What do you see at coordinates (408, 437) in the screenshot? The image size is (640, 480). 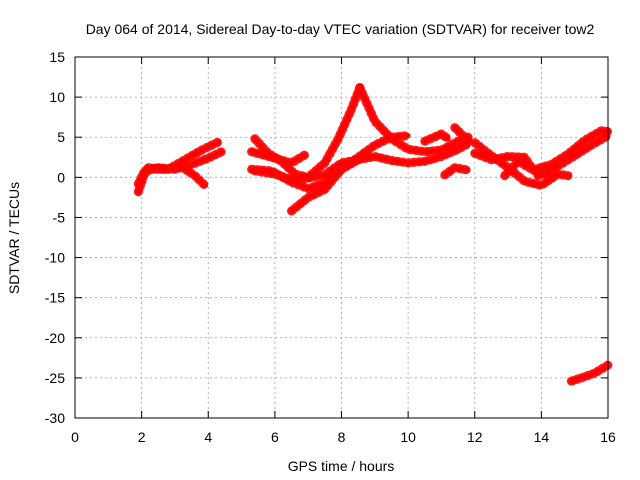 I see `x-tick-label: 10` at bounding box center [408, 437].